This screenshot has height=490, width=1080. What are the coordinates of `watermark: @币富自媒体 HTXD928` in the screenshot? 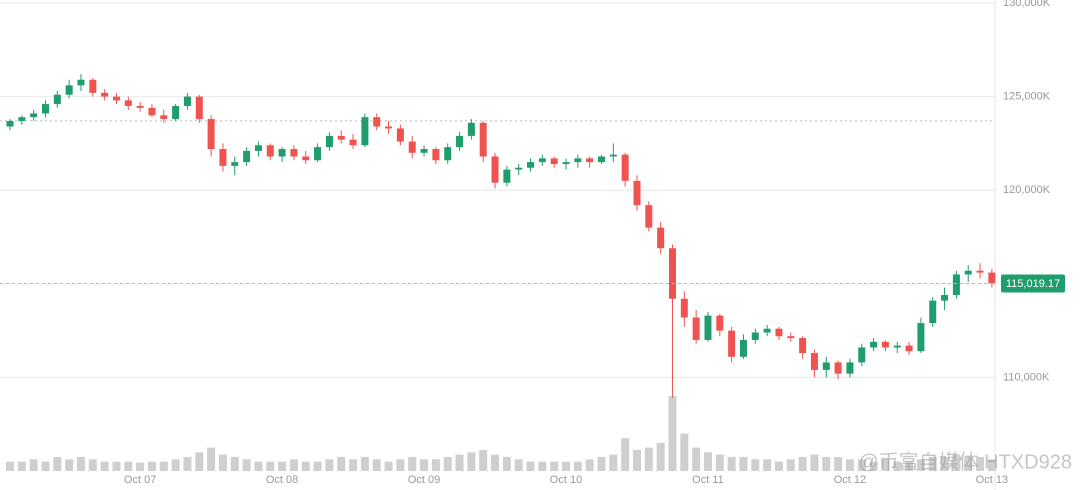 It's located at (965, 461).